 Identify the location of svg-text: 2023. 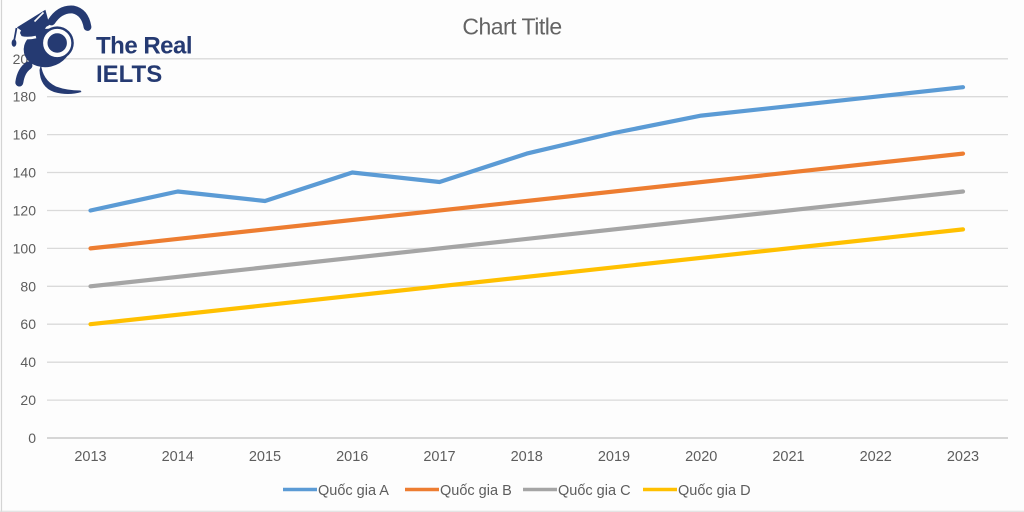
(963, 457).